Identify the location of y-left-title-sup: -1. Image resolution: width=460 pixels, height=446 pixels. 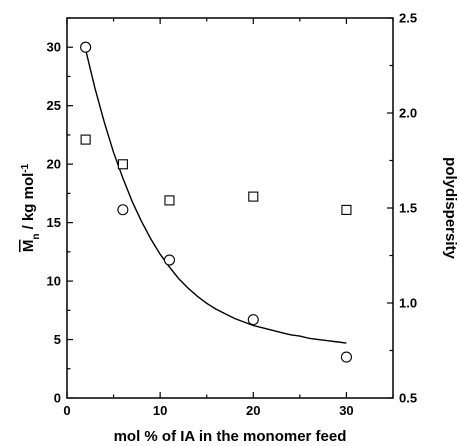
(25, 167).